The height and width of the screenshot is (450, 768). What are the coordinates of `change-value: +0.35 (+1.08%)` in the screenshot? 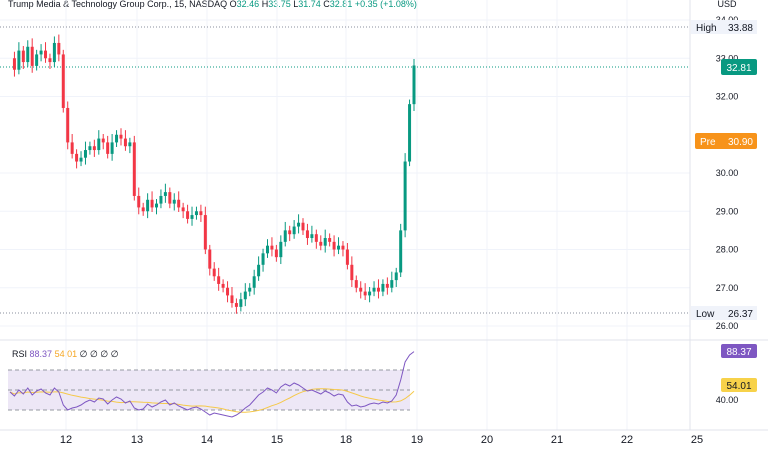 It's located at (385, 4).